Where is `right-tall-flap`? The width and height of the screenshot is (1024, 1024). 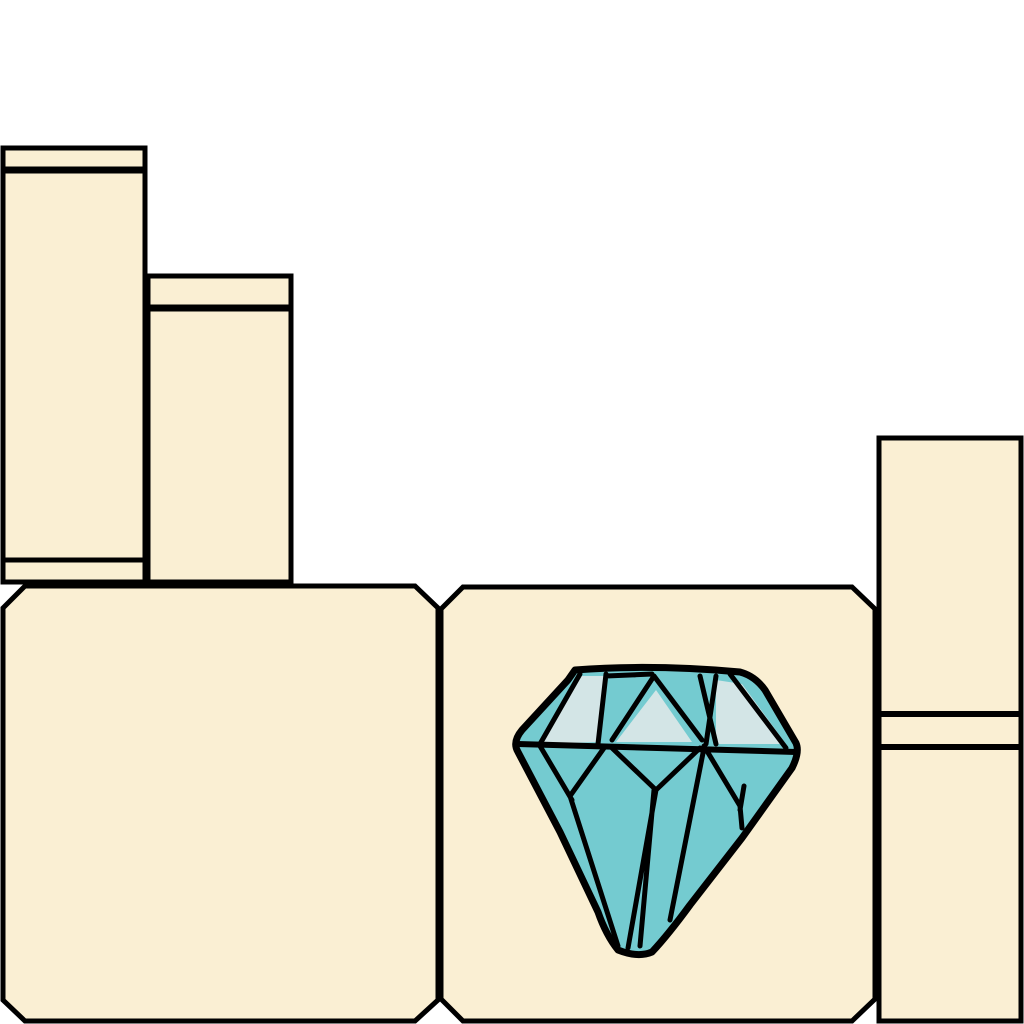
right-tall-flap is located at coordinates (950, 729).